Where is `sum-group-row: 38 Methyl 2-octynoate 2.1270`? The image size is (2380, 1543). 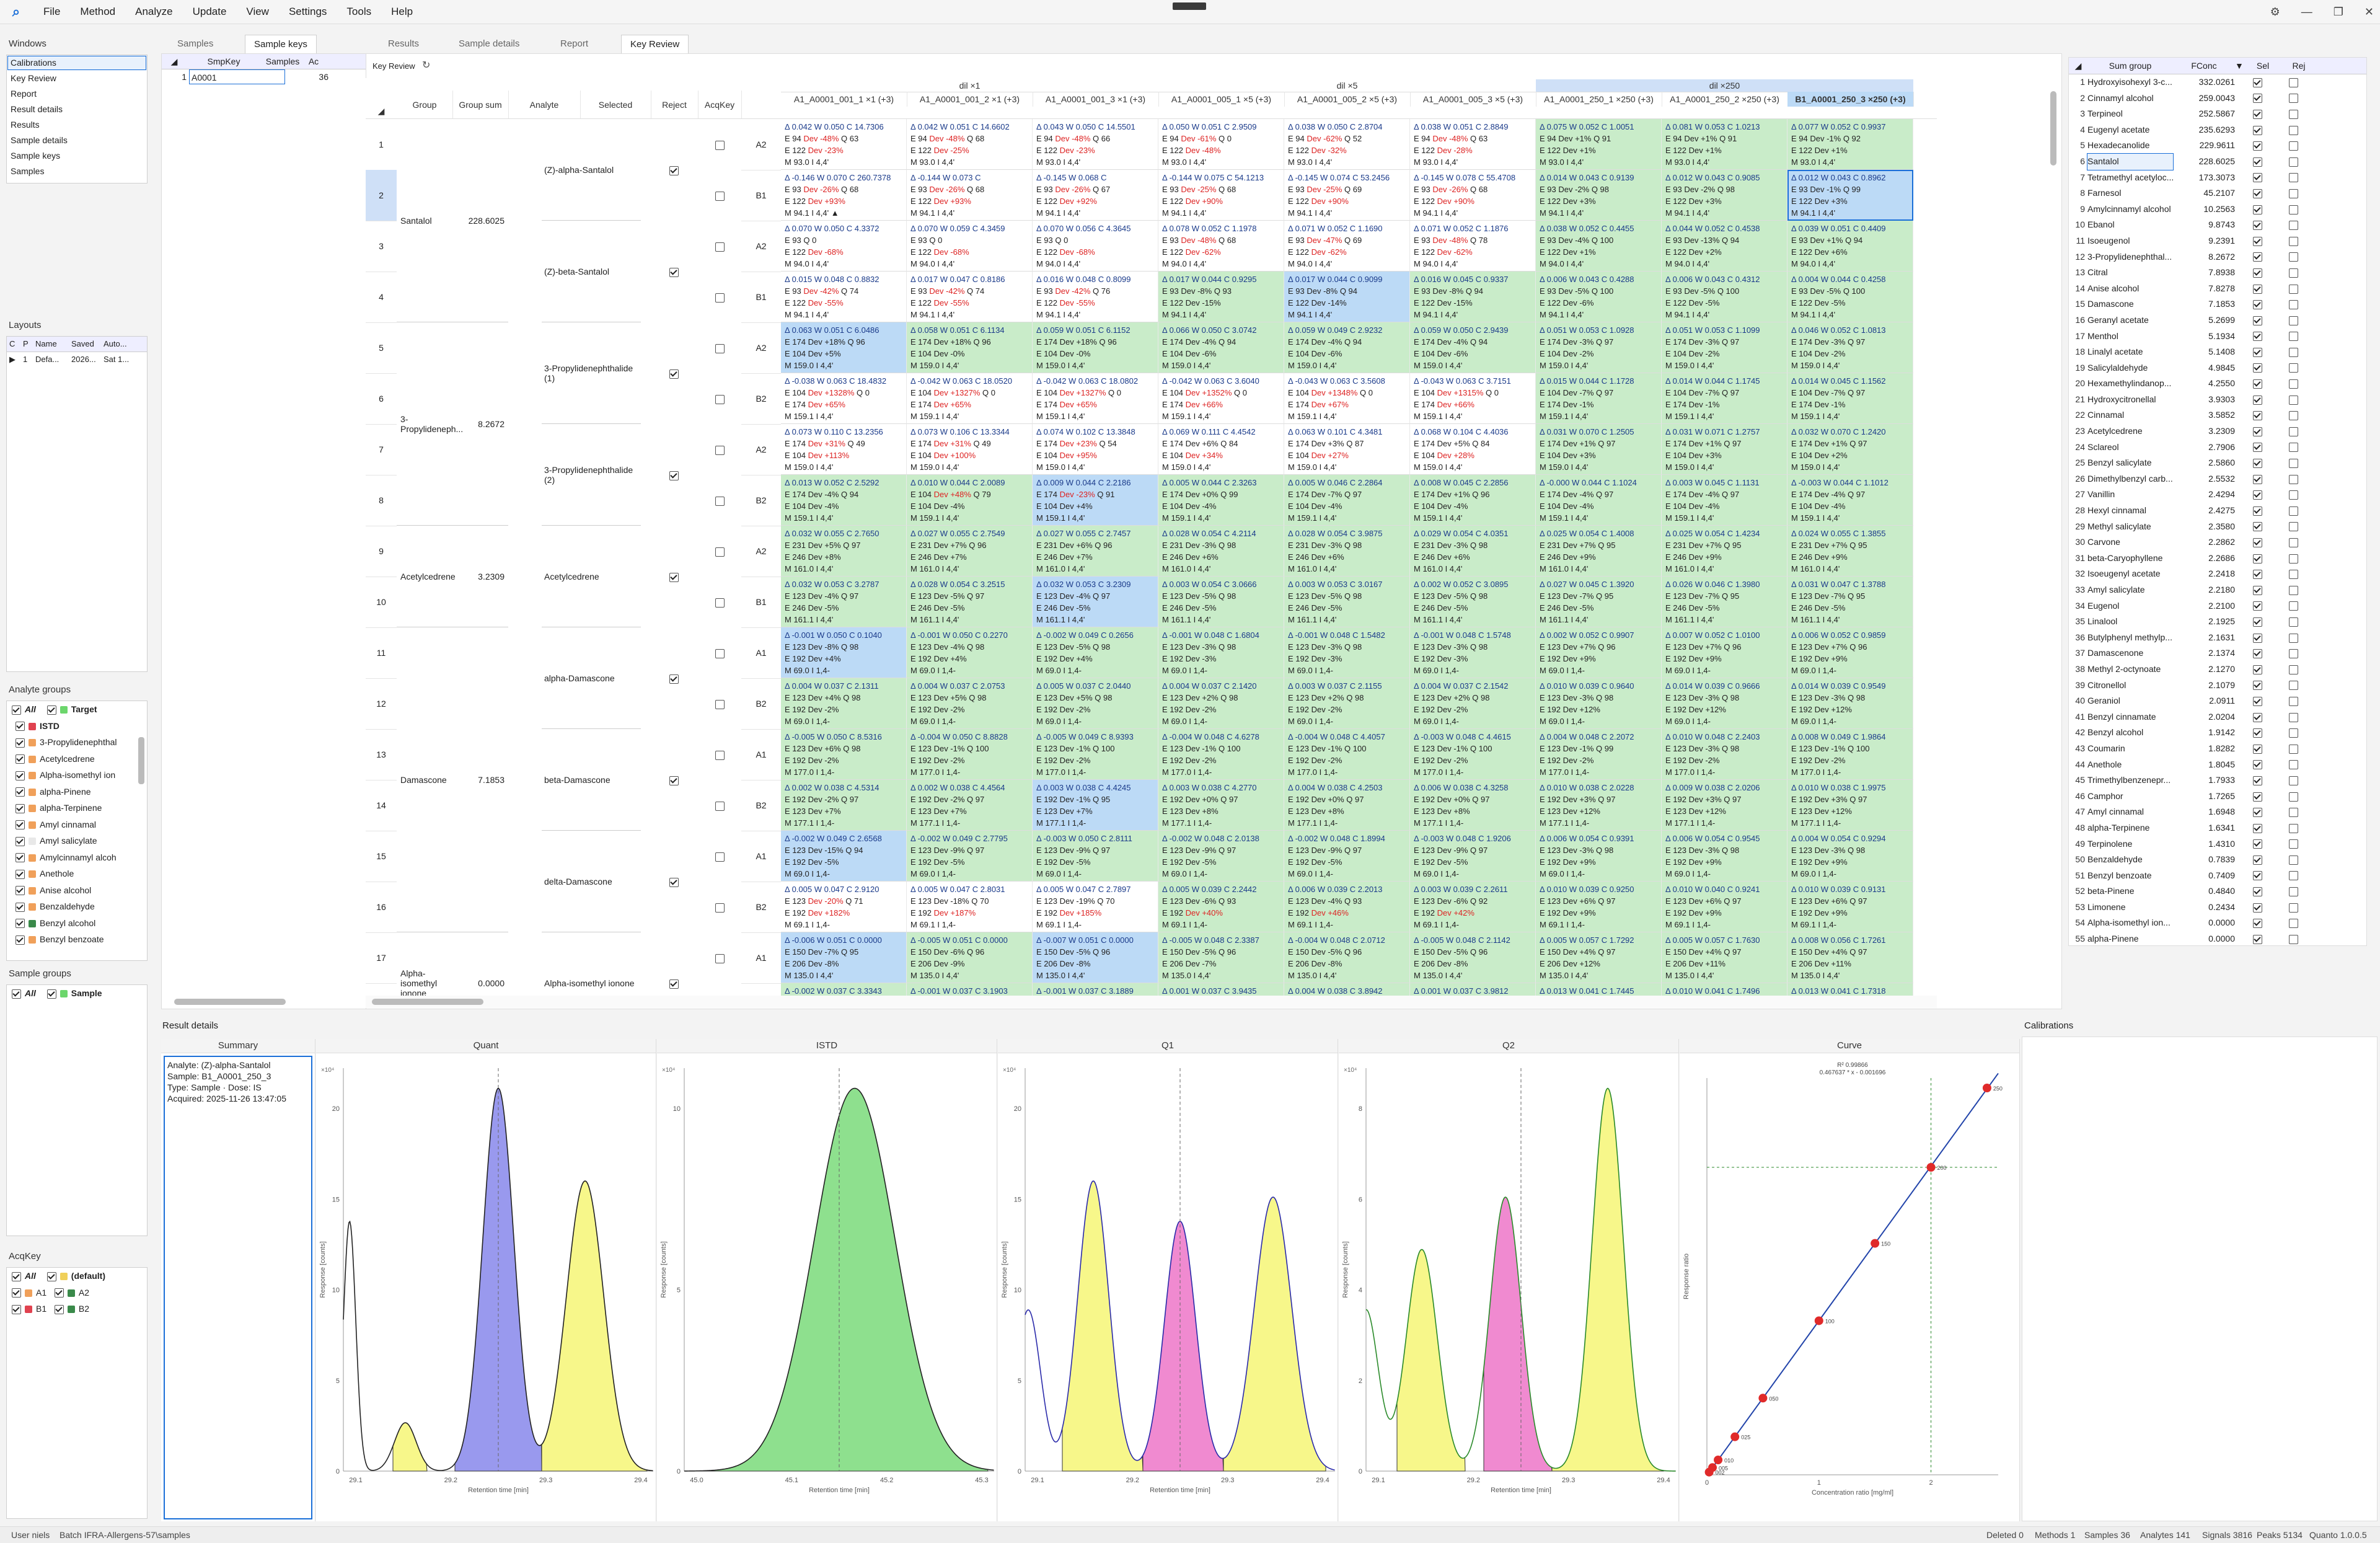 sum-group-row: 38 Methyl 2-octynoate 2.1270 is located at coordinates (2217, 669).